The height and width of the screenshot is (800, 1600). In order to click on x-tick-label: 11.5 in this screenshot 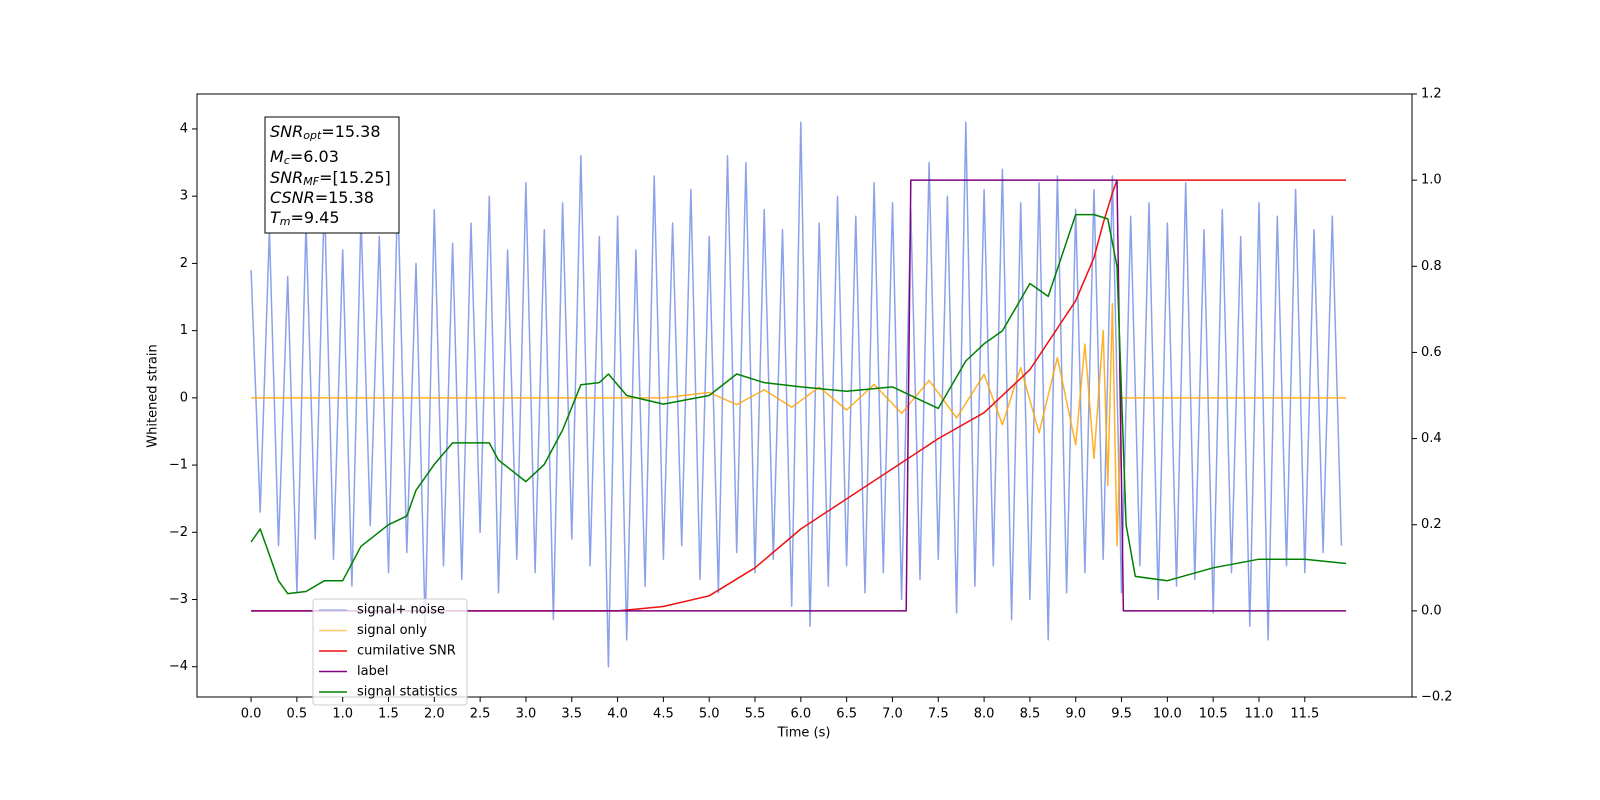, I will do `click(1304, 714)`.